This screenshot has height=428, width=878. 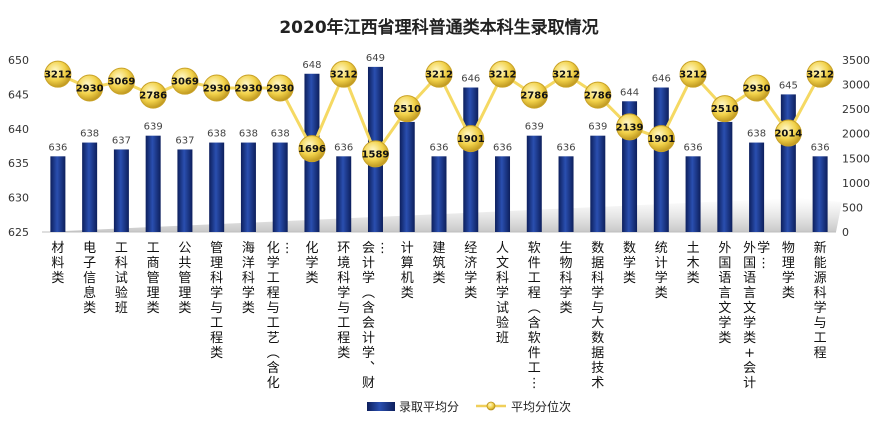 What do you see at coordinates (311, 263) in the screenshot?
I see `category-label: 化学类` at bounding box center [311, 263].